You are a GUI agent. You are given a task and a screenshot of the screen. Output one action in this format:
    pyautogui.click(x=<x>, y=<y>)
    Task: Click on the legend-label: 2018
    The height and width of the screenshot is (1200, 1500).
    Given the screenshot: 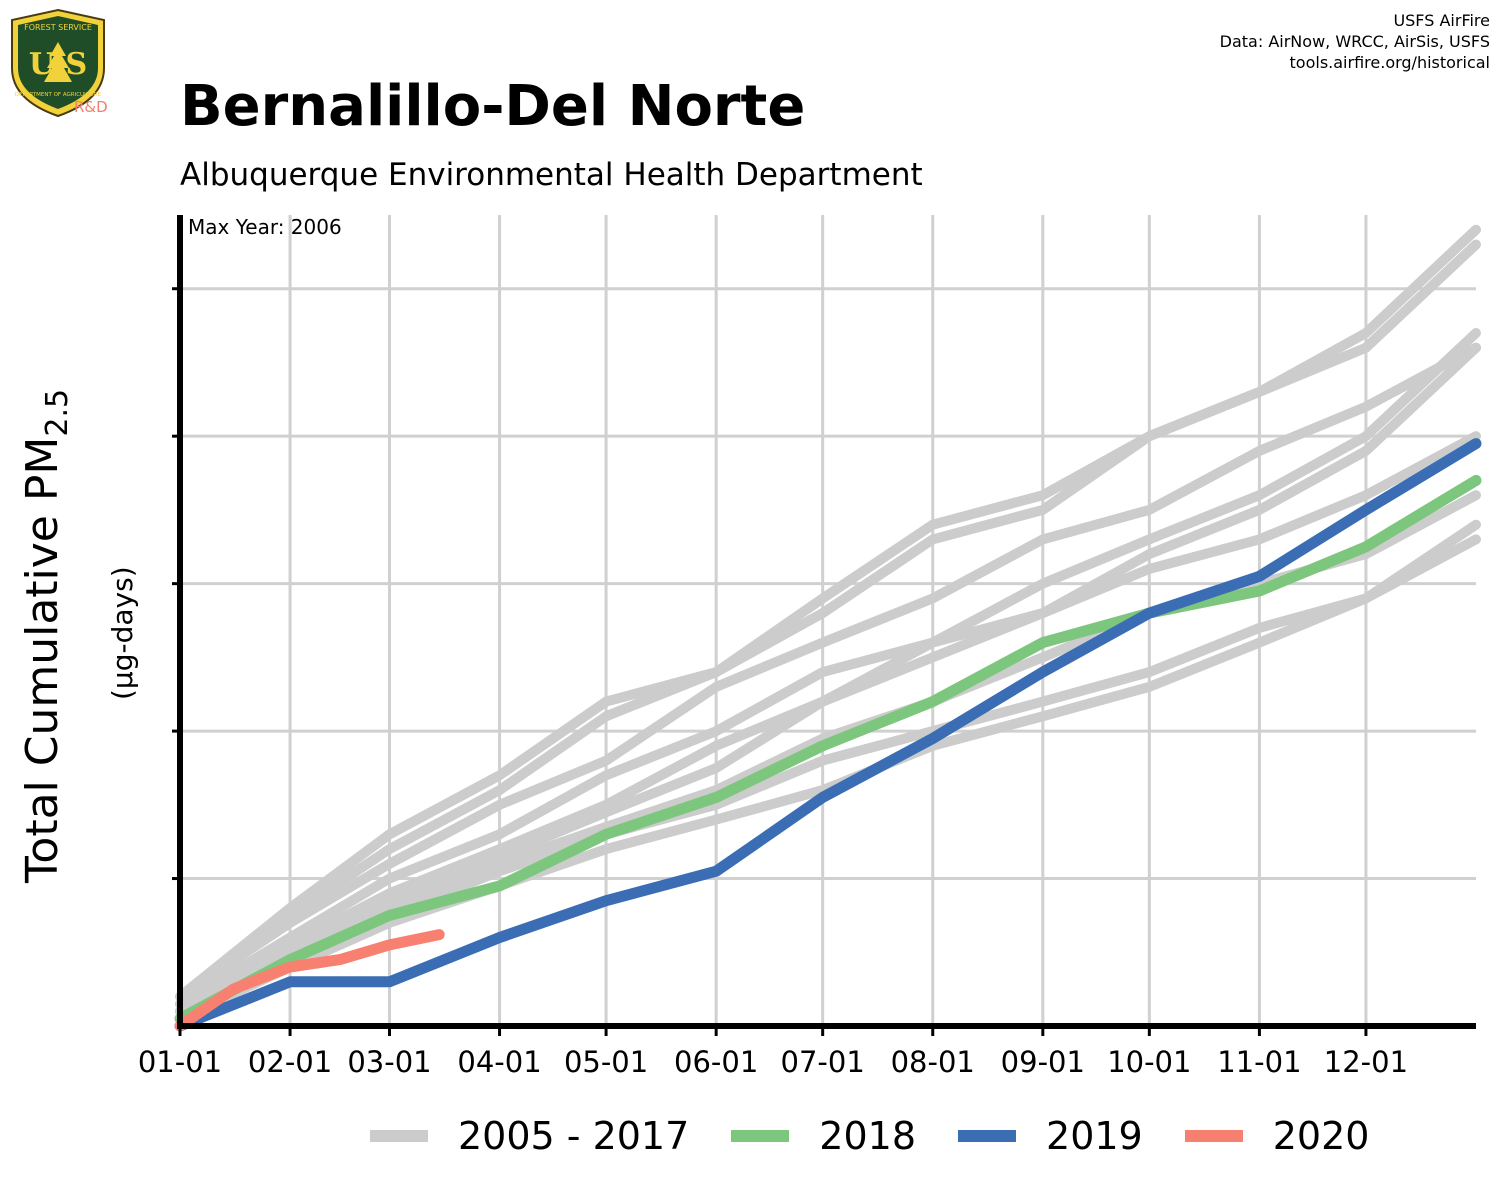 What is the action you would take?
    pyautogui.click(x=868, y=1136)
    